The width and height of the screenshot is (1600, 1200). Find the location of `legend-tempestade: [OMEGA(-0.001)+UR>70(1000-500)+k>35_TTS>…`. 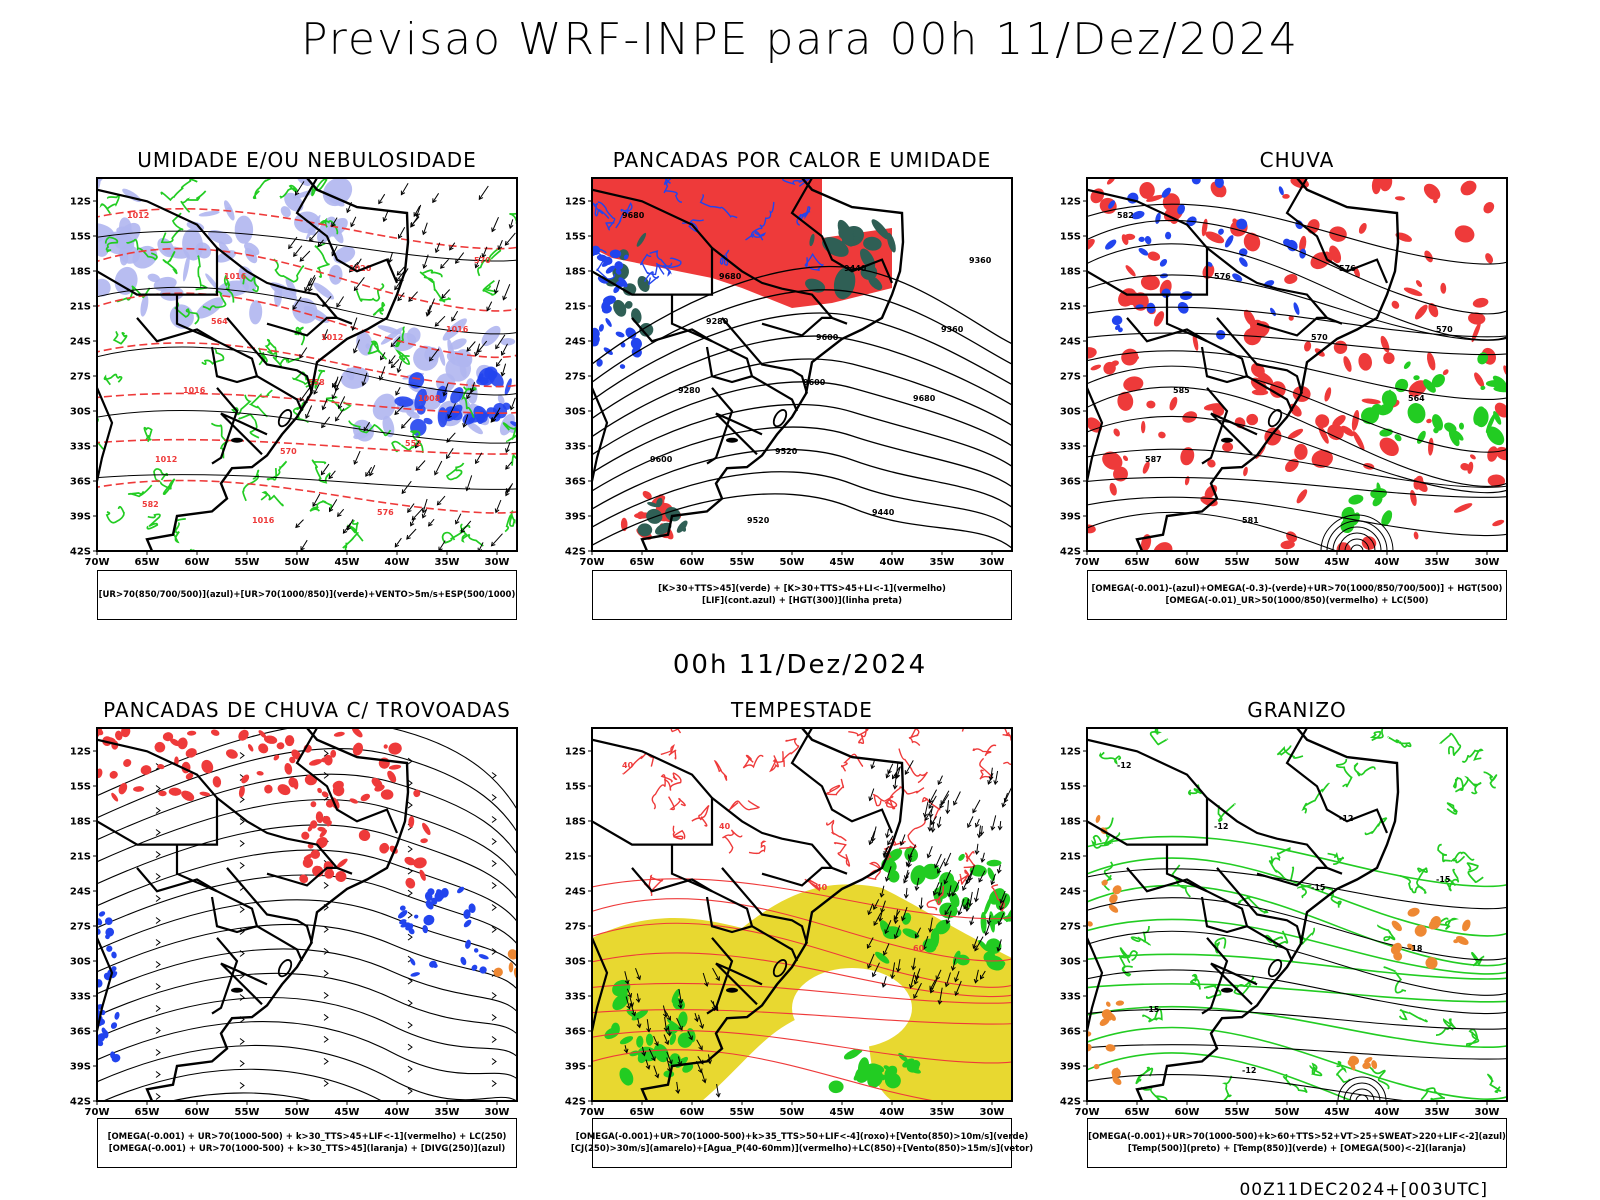

legend-tempestade: [OMEGA(-0.001)+UR>70(1000-500)+k>35_TTS>… is located at coordinates (802, 1143).